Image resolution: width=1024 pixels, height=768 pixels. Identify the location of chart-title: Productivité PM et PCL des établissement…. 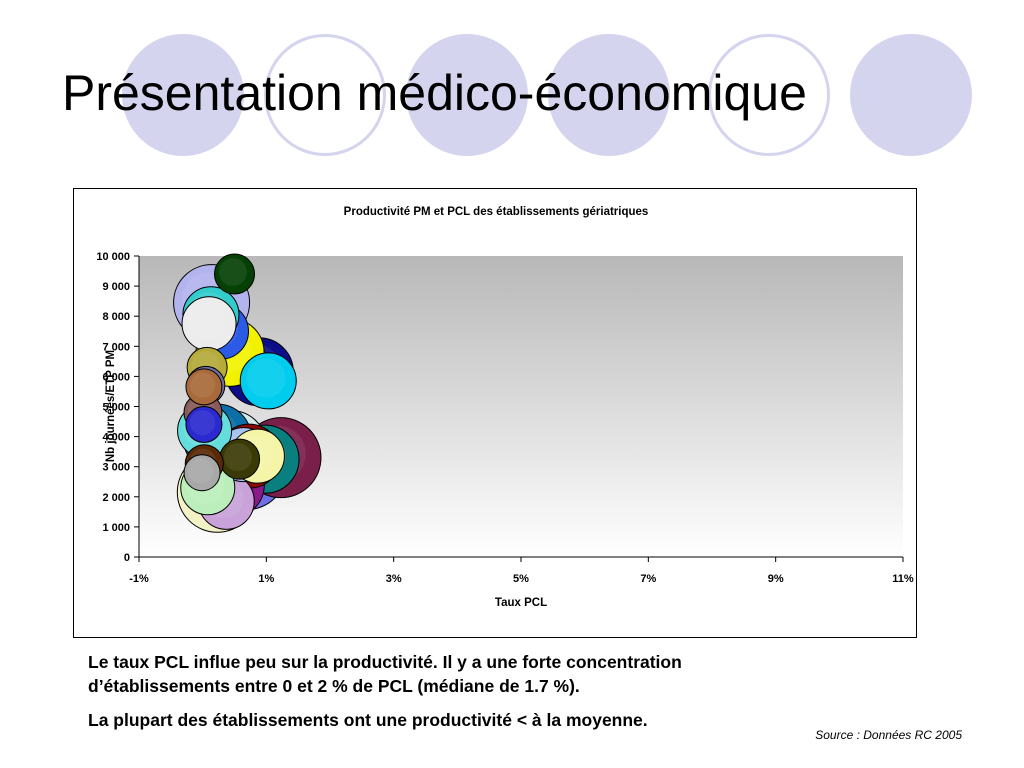
(496, 212).